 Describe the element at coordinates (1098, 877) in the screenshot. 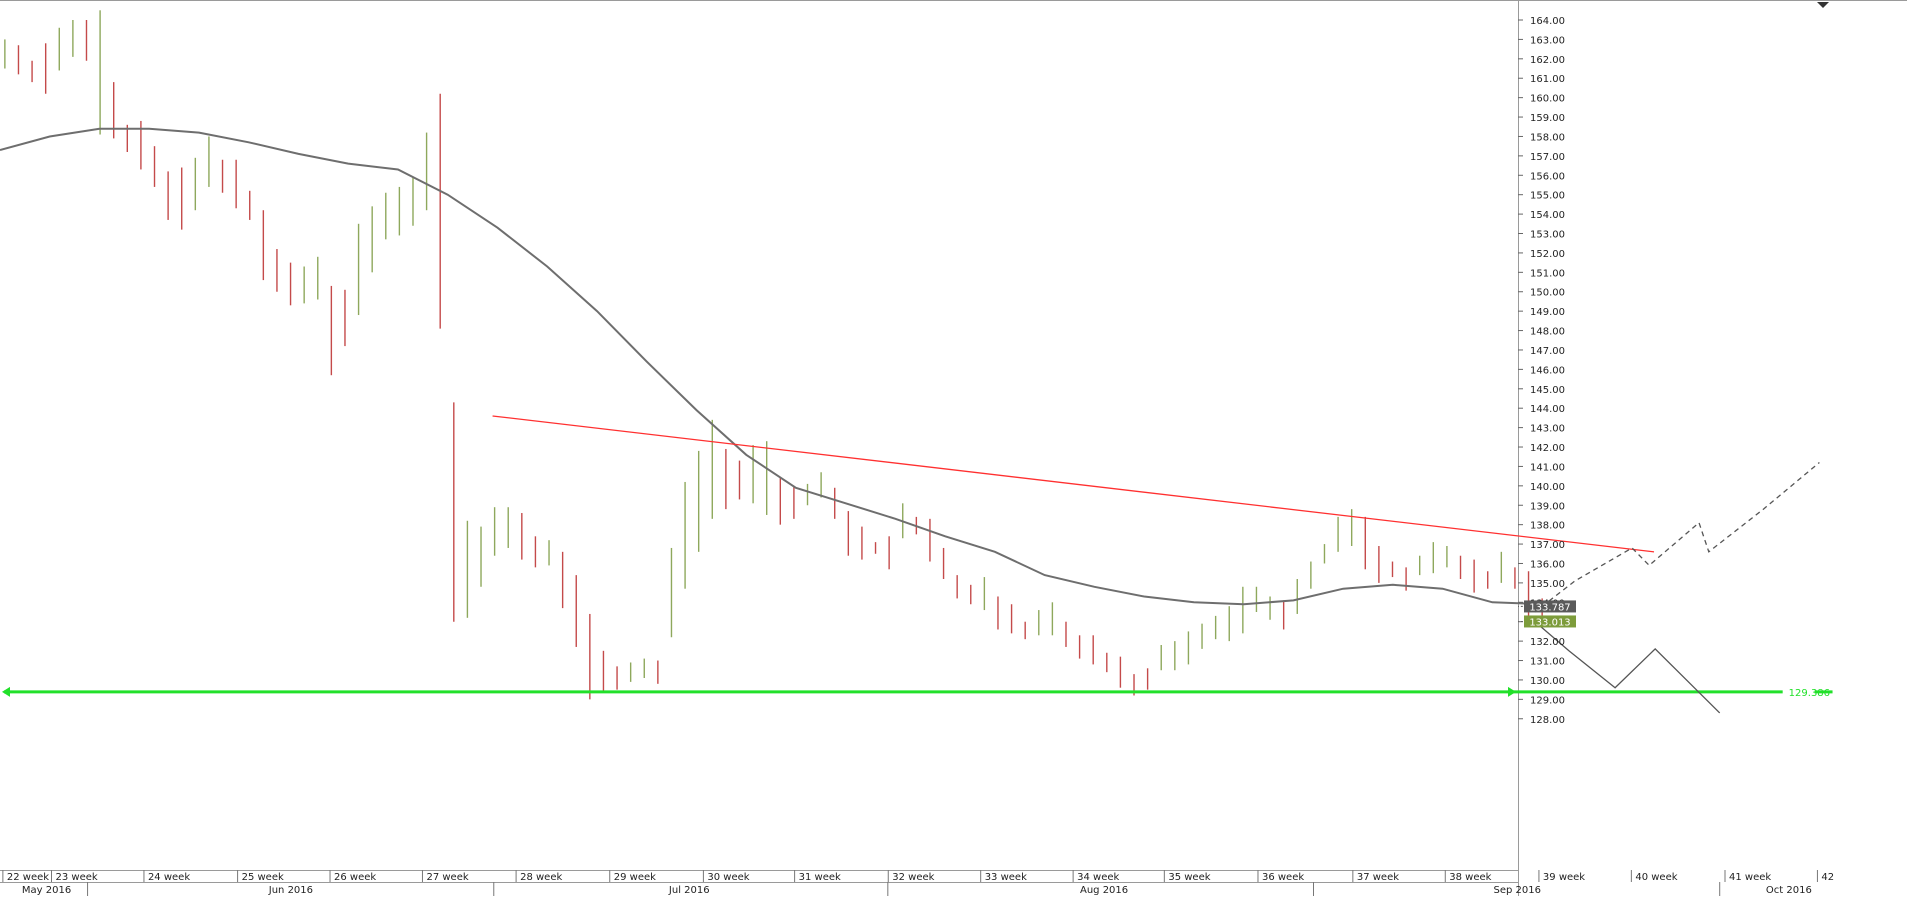

I see `week-label: 34 week` at that location.